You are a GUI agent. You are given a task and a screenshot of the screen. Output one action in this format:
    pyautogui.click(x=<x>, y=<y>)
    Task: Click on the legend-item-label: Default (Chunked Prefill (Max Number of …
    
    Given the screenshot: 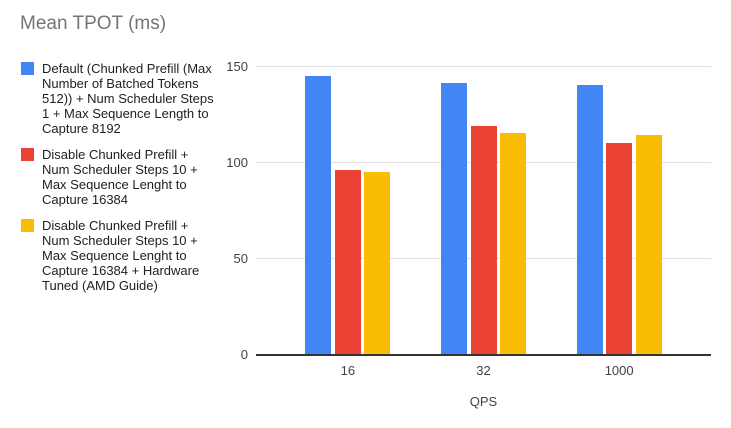 What is the action you would take?
    pyautogui.click(x=128, y=98)
    